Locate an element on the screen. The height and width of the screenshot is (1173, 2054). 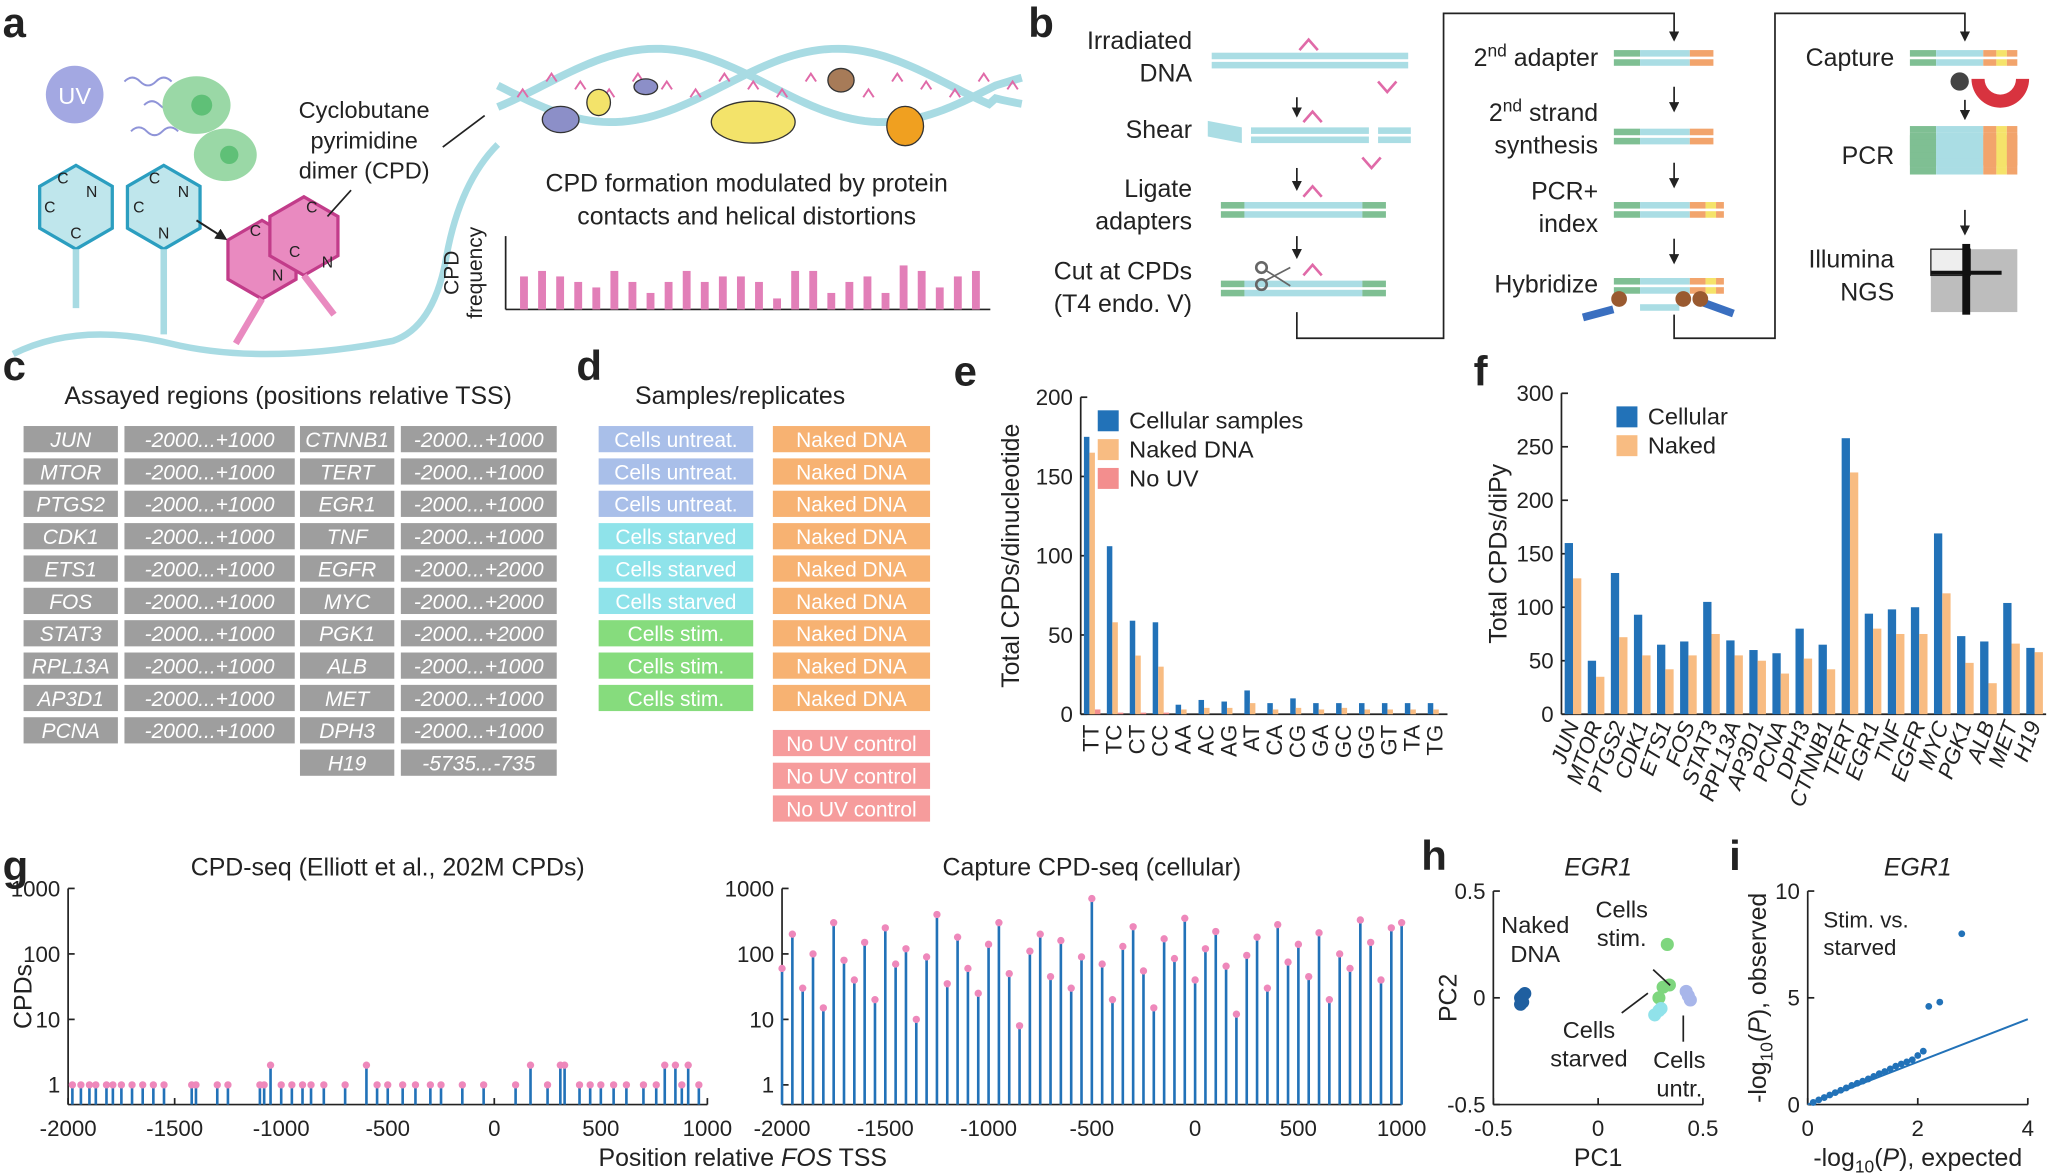
panel-title: Assayed regions (positions relative TSS) is located at coordinates (288, 396).